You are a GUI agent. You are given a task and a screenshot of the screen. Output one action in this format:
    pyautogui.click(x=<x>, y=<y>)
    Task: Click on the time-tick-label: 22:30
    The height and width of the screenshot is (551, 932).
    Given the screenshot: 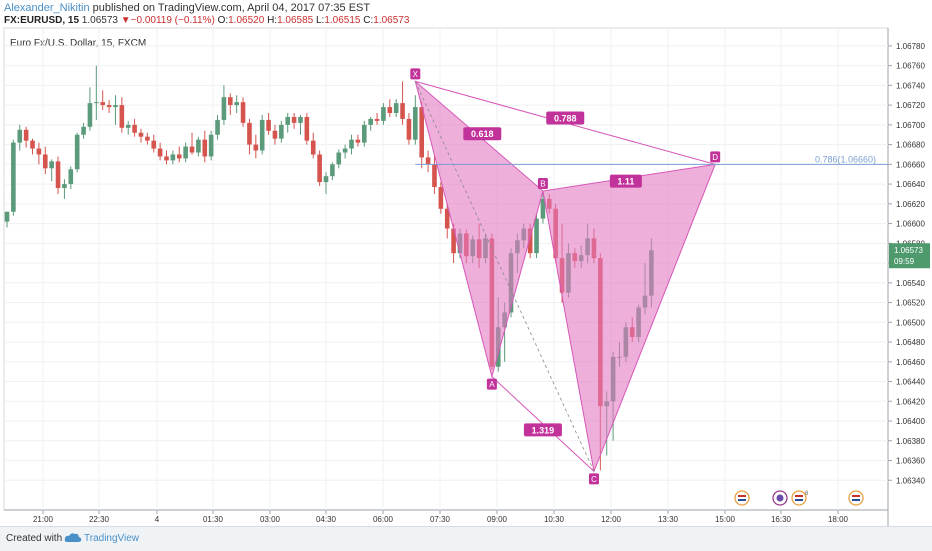 What is the action you would take?
    pyautogui.click(x=99, y=519)
    